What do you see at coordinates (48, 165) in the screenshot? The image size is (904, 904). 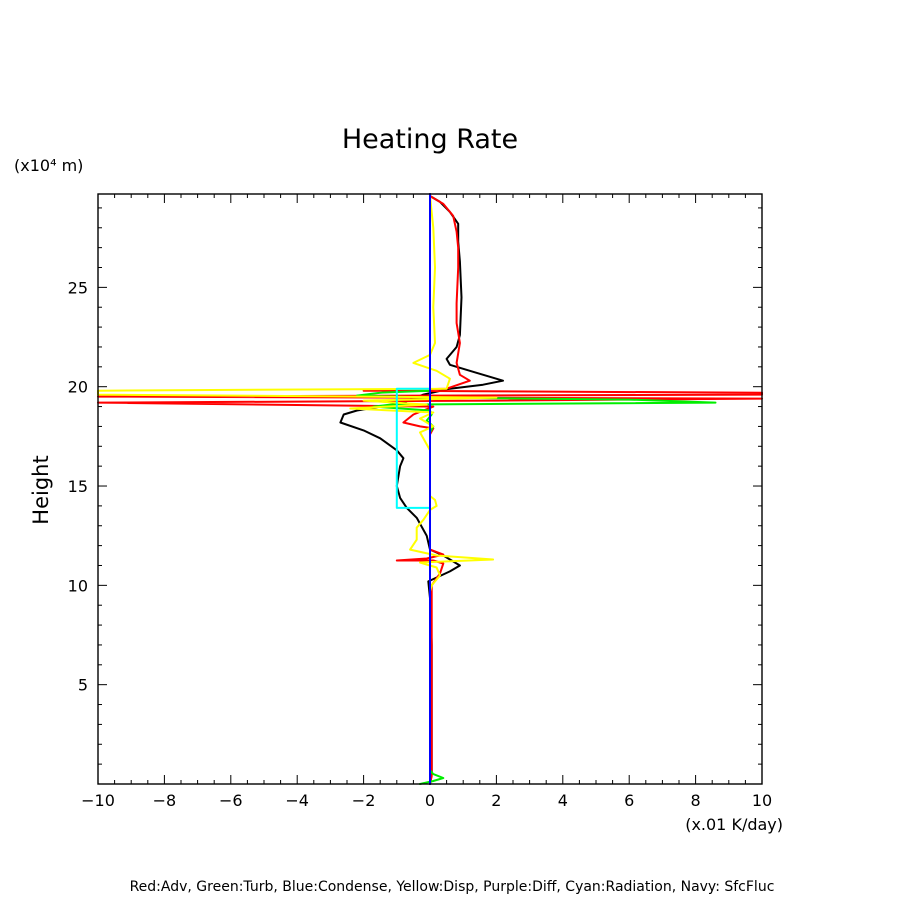 I see `y-unit-label: (x10⁴ m)` at bounding box center [48, 165].